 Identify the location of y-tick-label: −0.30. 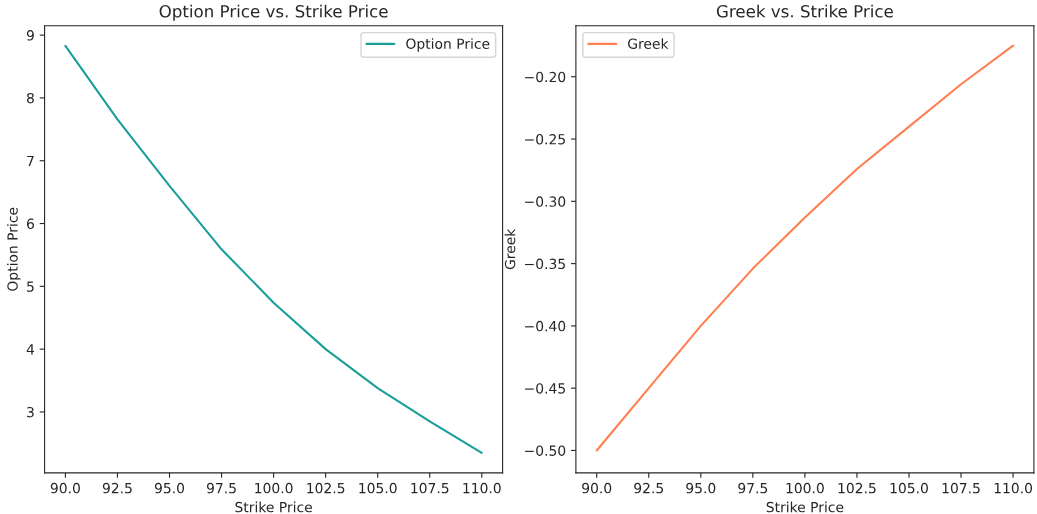
(545, 201).